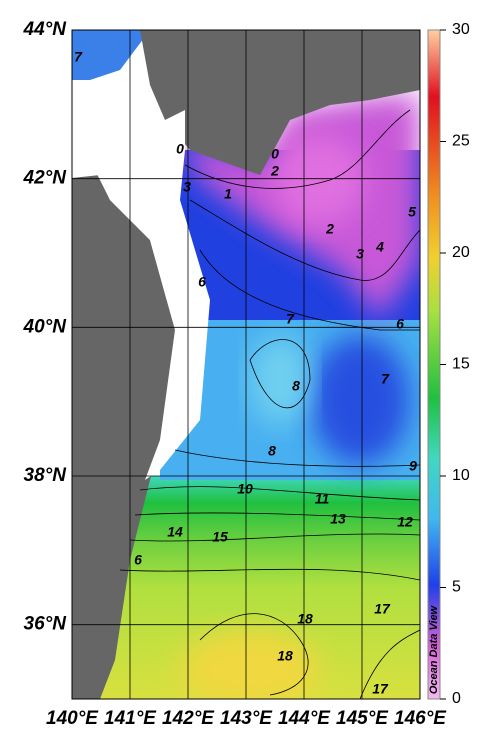  Describe the element at coordinates (72, 718) in the screenshot. I see `x-tick-label: 140°E` at that location.